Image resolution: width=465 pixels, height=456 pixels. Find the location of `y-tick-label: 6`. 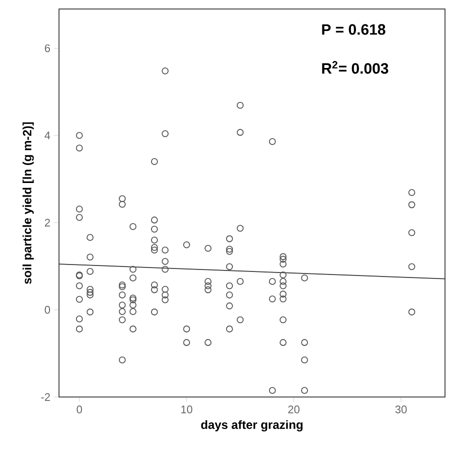

y-tick-label: 6 is located at coordinates (47, 48).